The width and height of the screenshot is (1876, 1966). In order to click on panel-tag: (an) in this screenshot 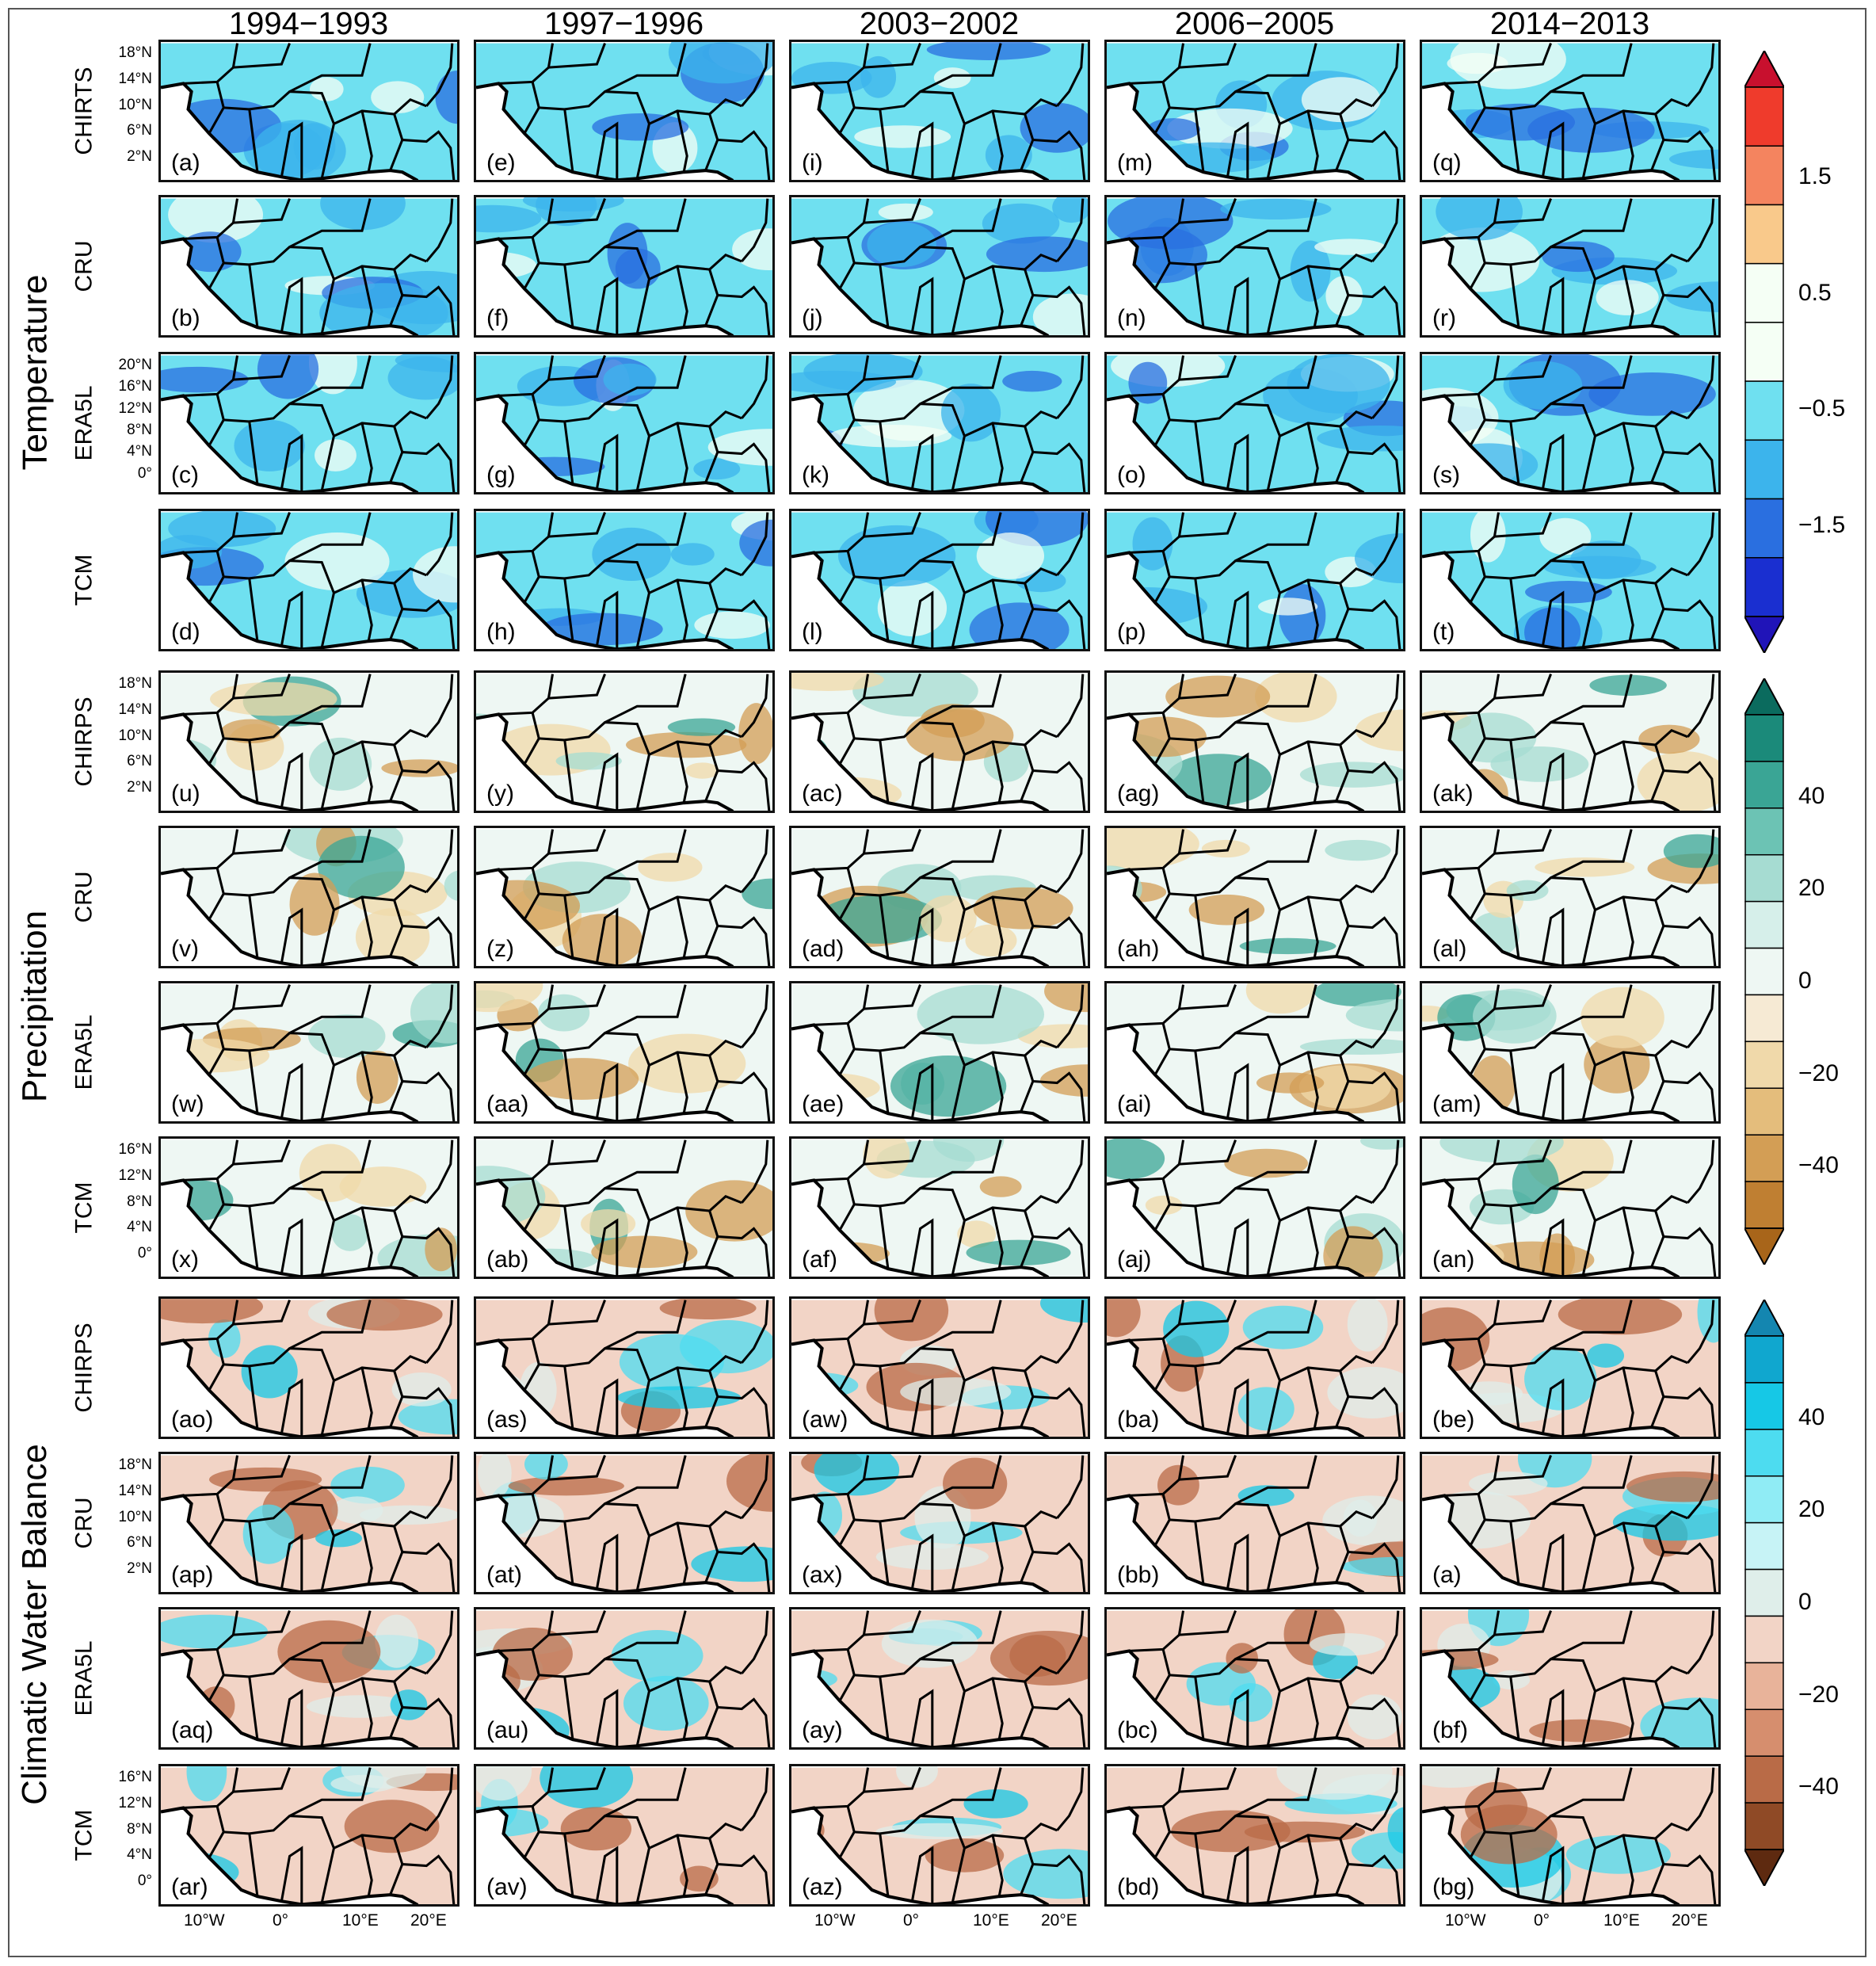, I will do `click(1454, 1259)`.